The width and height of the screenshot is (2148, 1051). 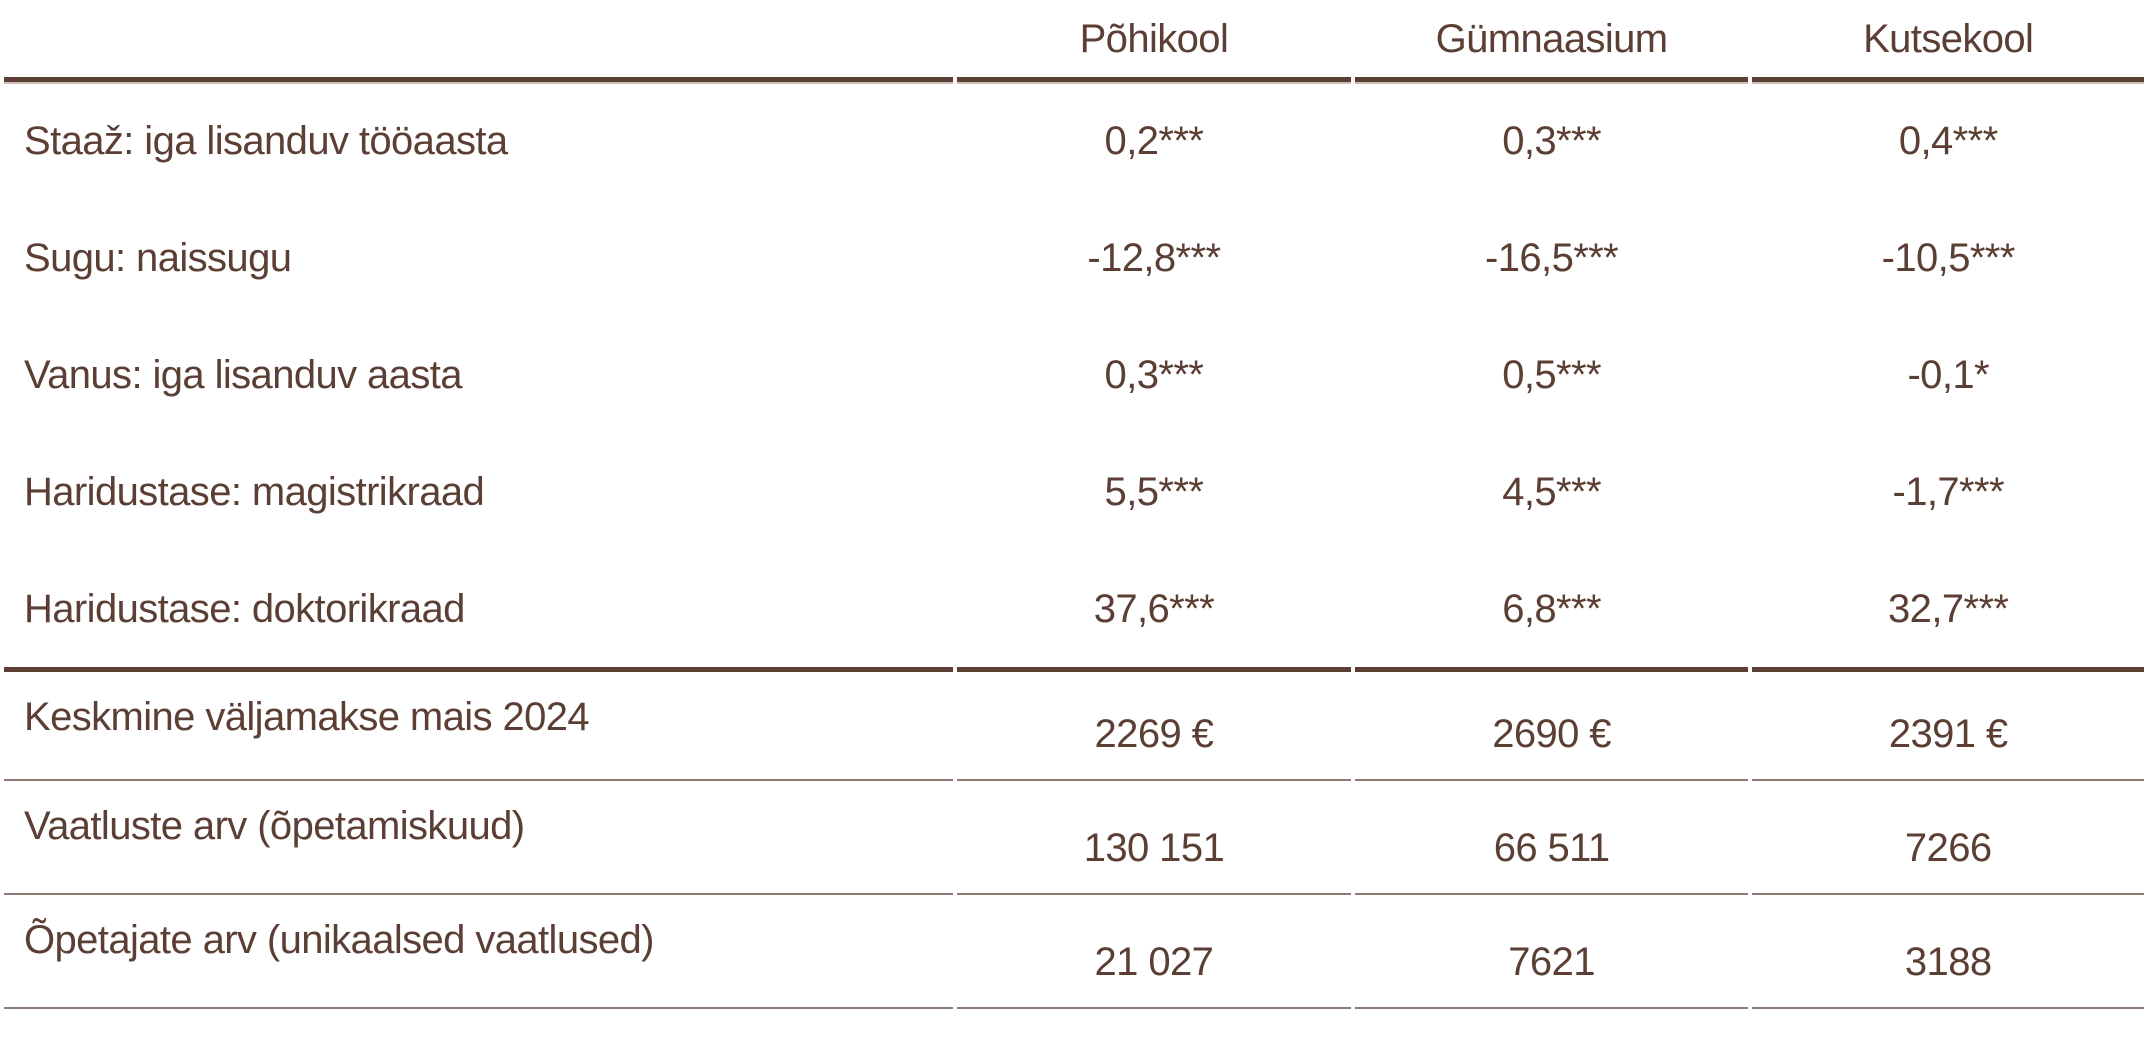 I want to click on row-label: Haridustase: magistrikraad, so click(x=254, y=491).